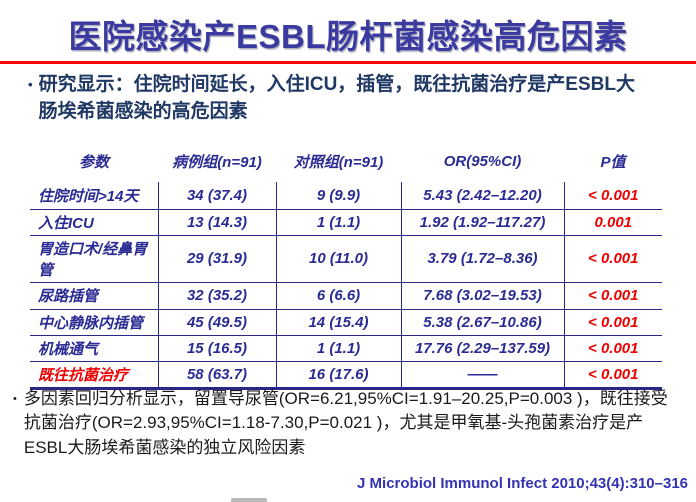 The image size is (696, 502). I want to click on cell-parameter: 中心静脉内插管, so click(94, 321).